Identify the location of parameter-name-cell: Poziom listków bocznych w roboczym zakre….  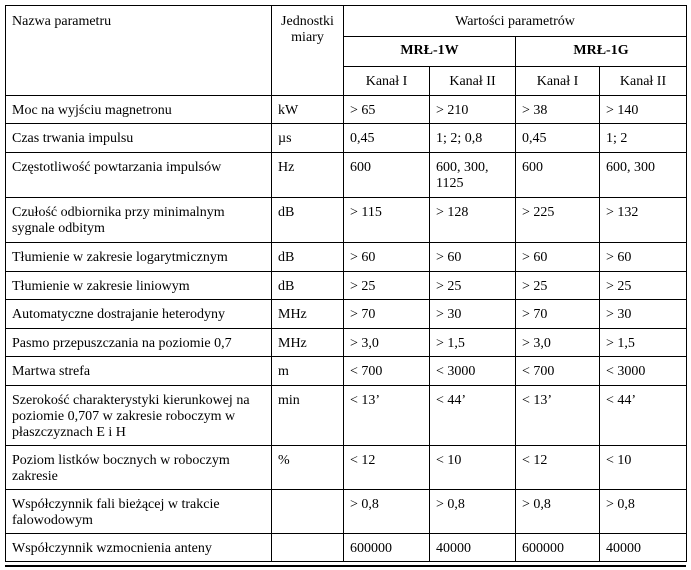
(138, 467).